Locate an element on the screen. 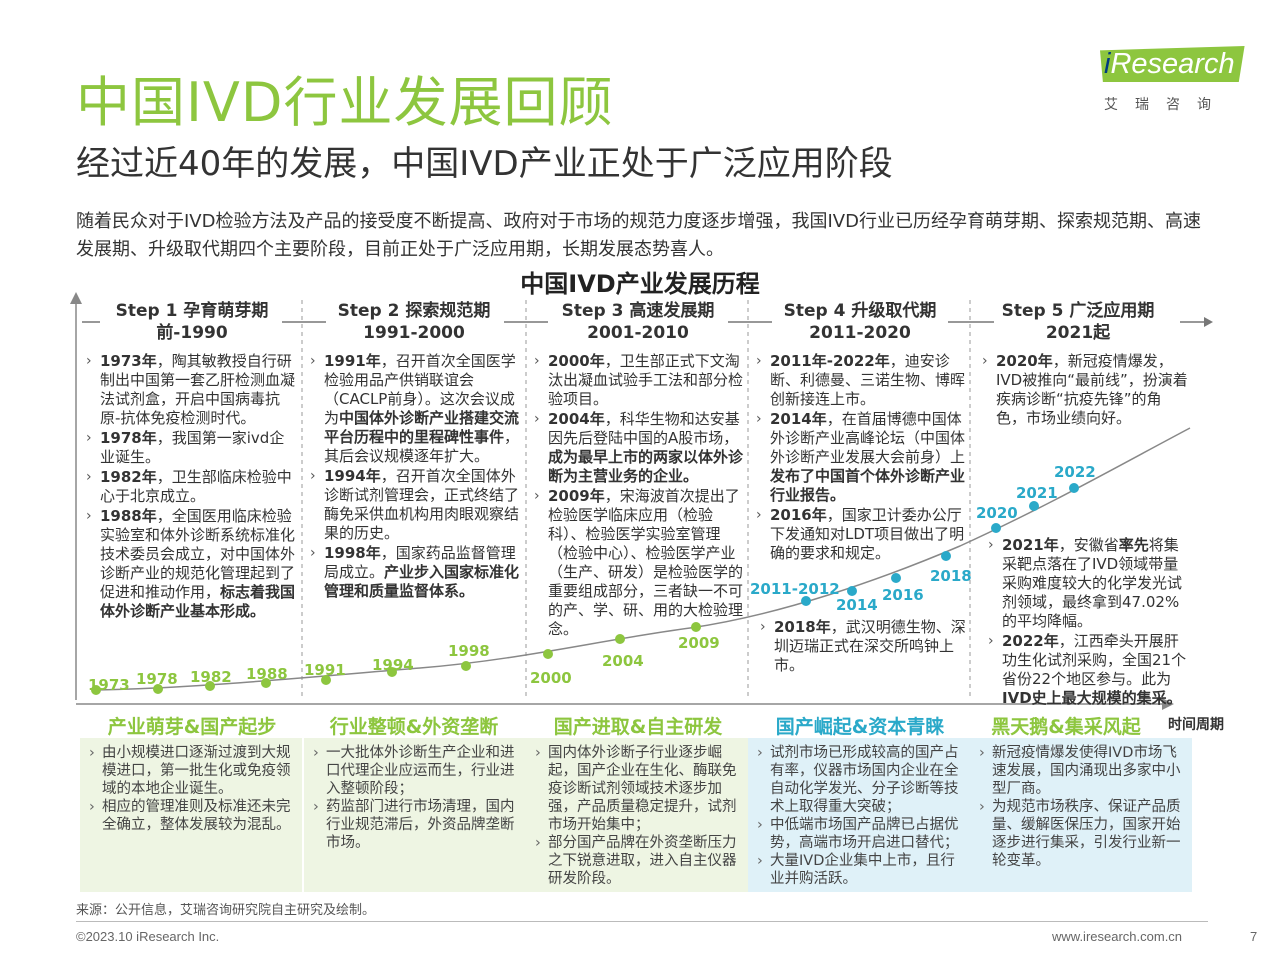  copyright: ©2023.10 iResearch Inc. is located at coordinates (148, 936).